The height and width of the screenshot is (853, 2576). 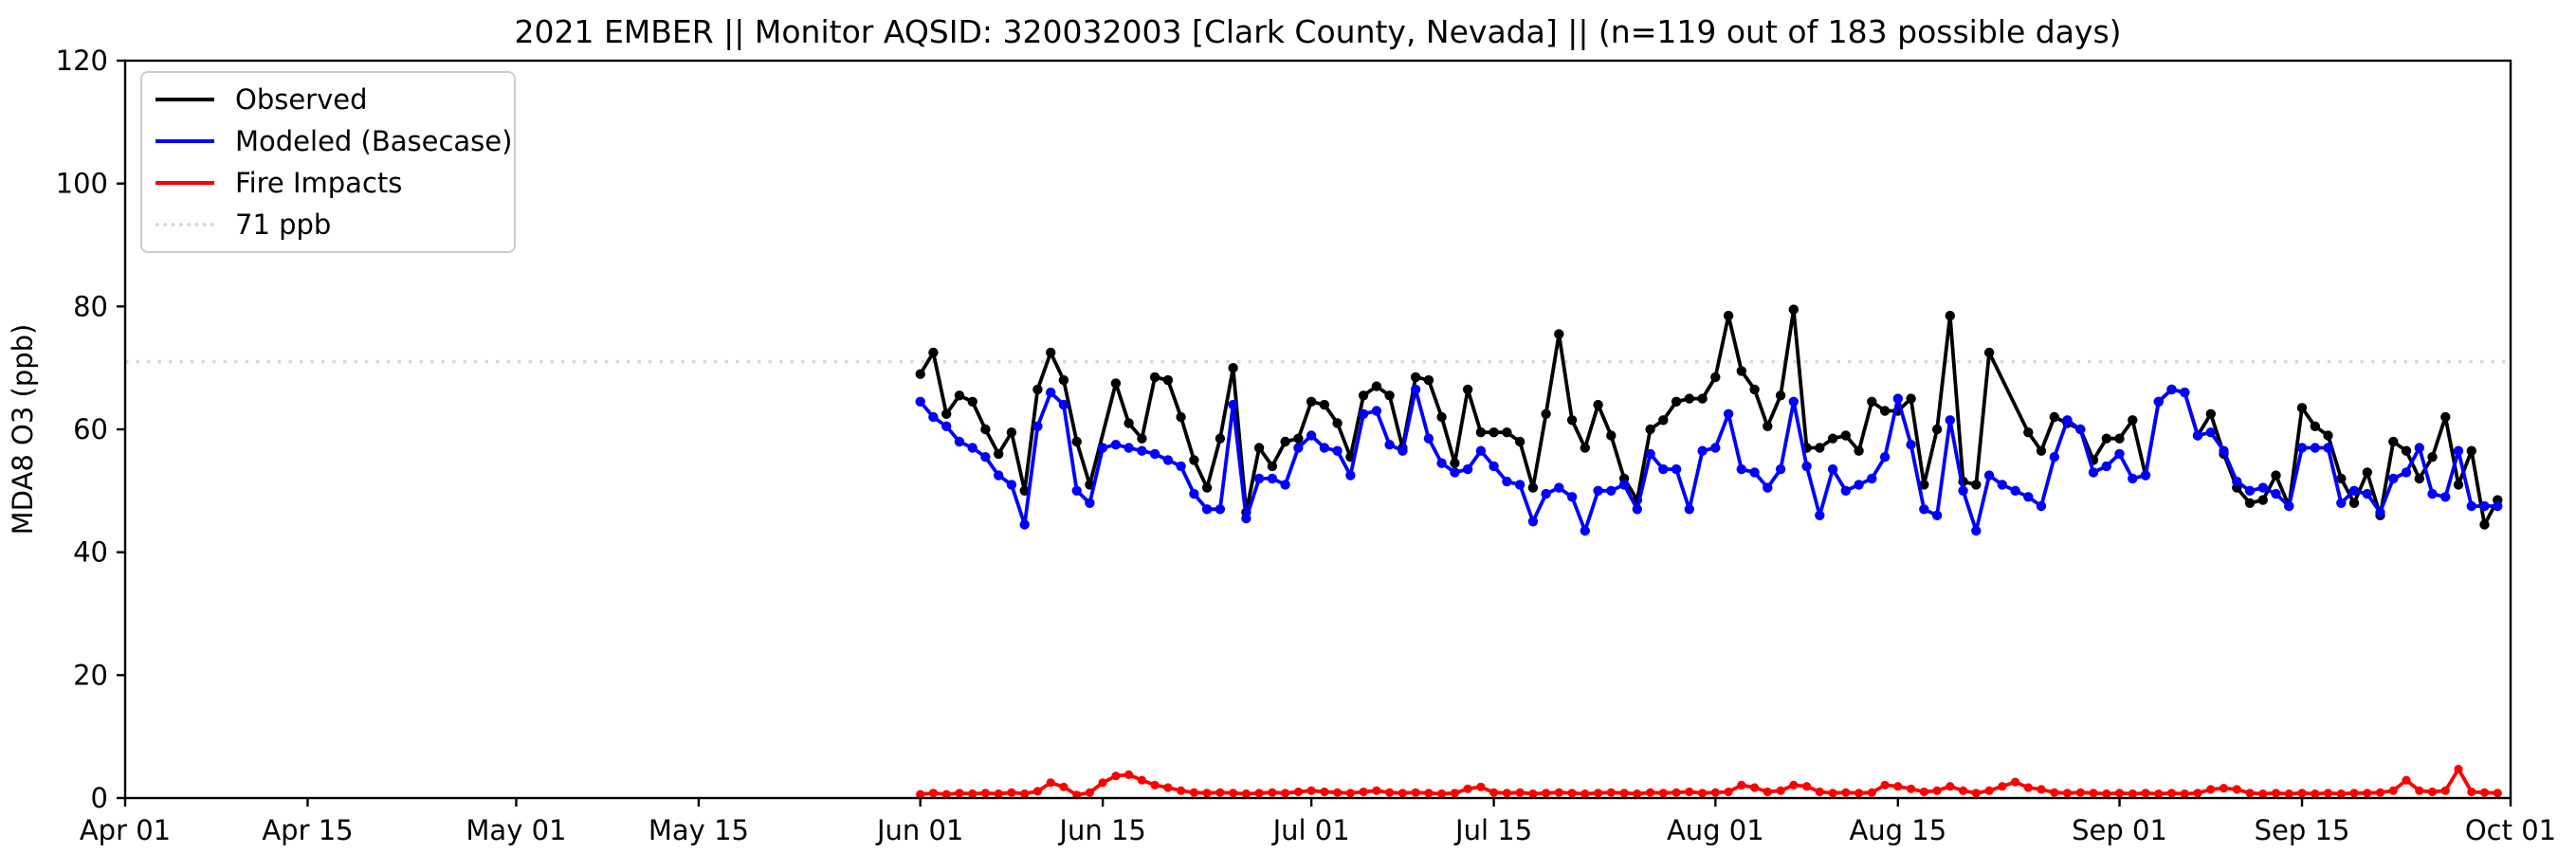 What do you see at coordinates (283, 225) in the screenshot?
I see `legend-label: 71 ppb` at bounding box center [283, 225].